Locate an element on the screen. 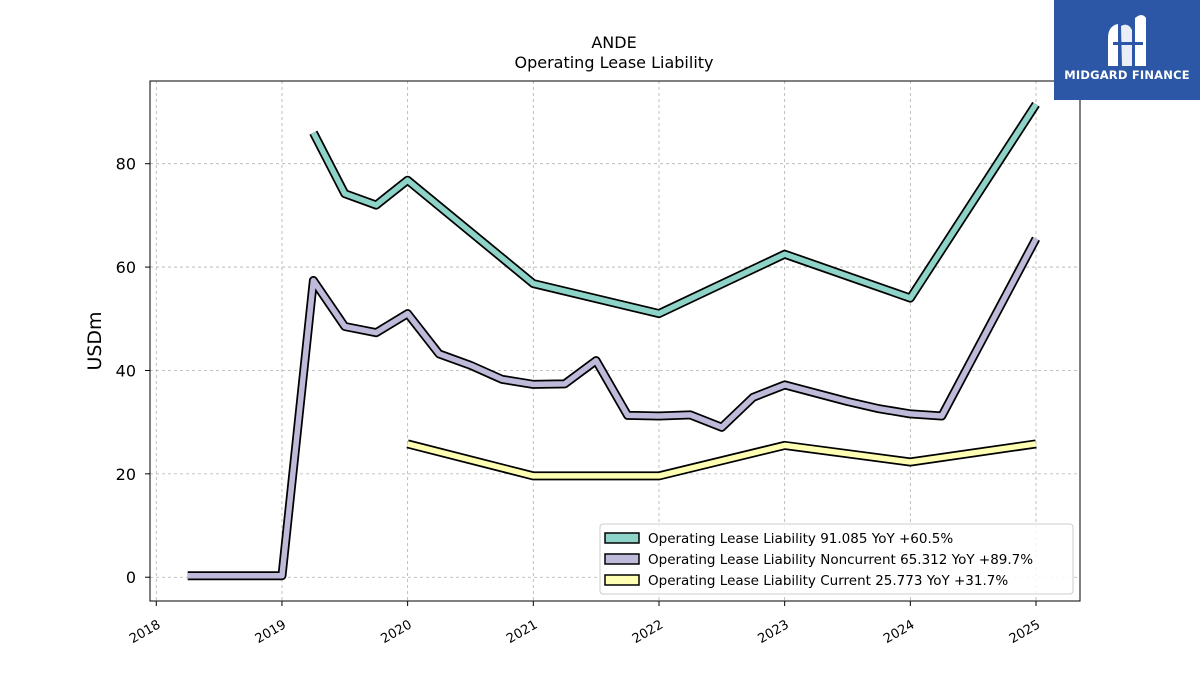 The width and height of the screenshot is (1200, 675). x-tick-label: 2022 is located at coordinates (648, 632).